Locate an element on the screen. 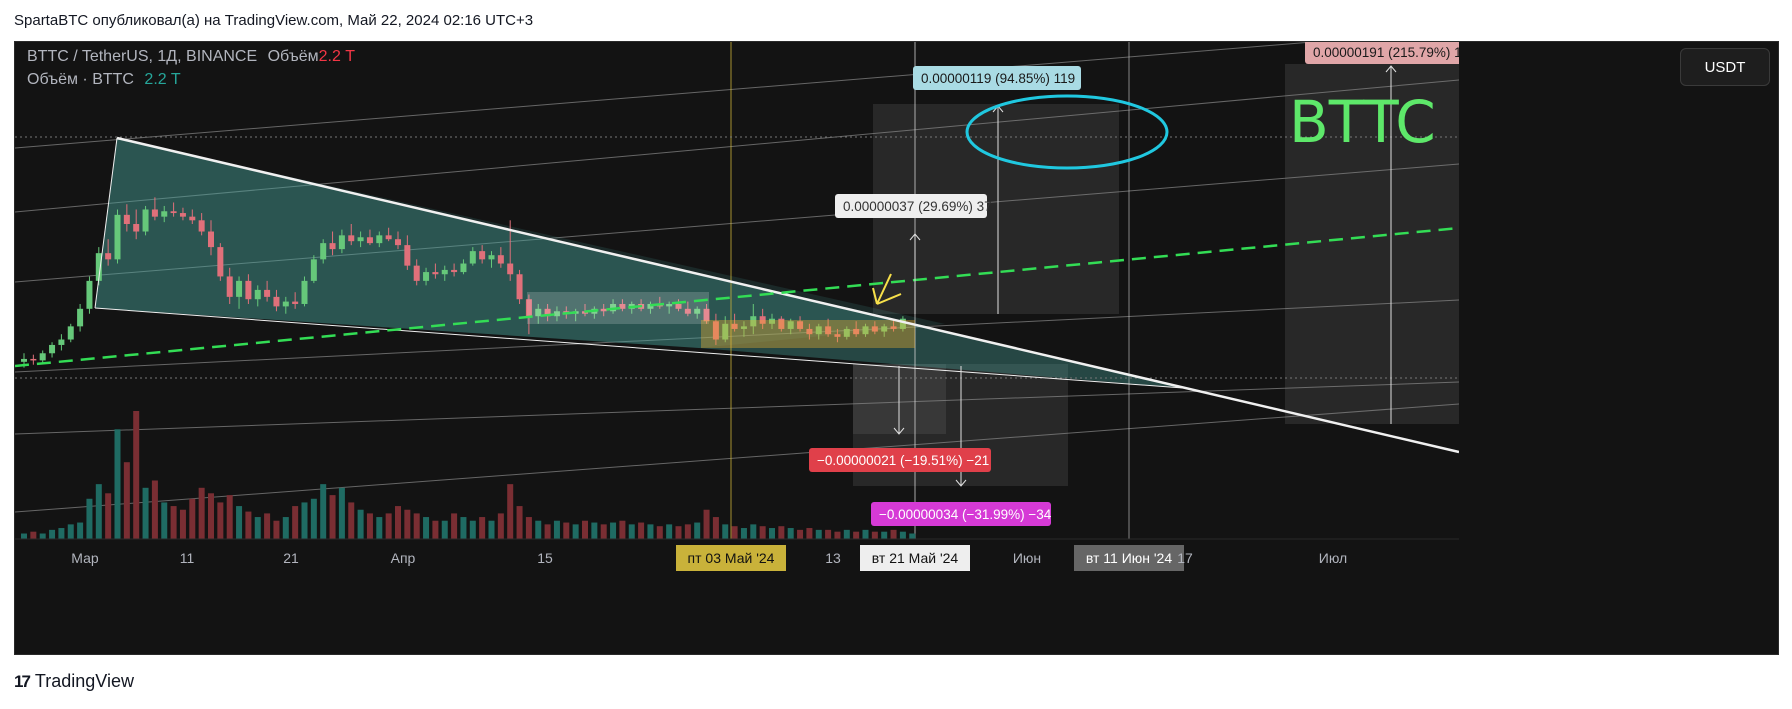  currency-label: USDT is located at coordinates (1725, 67).